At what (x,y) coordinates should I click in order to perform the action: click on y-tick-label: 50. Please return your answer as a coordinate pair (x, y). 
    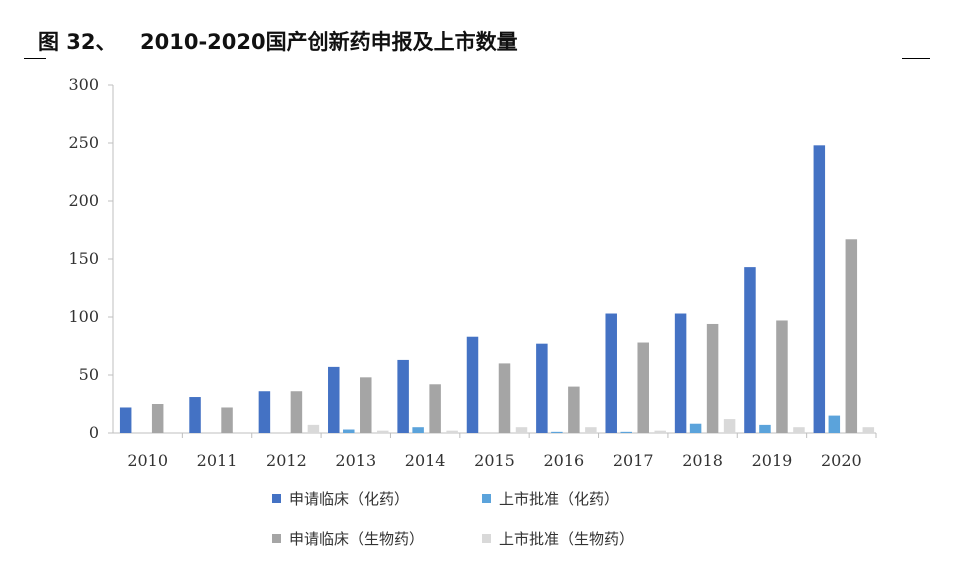
    Looking at the image, I should click on (89, 374).